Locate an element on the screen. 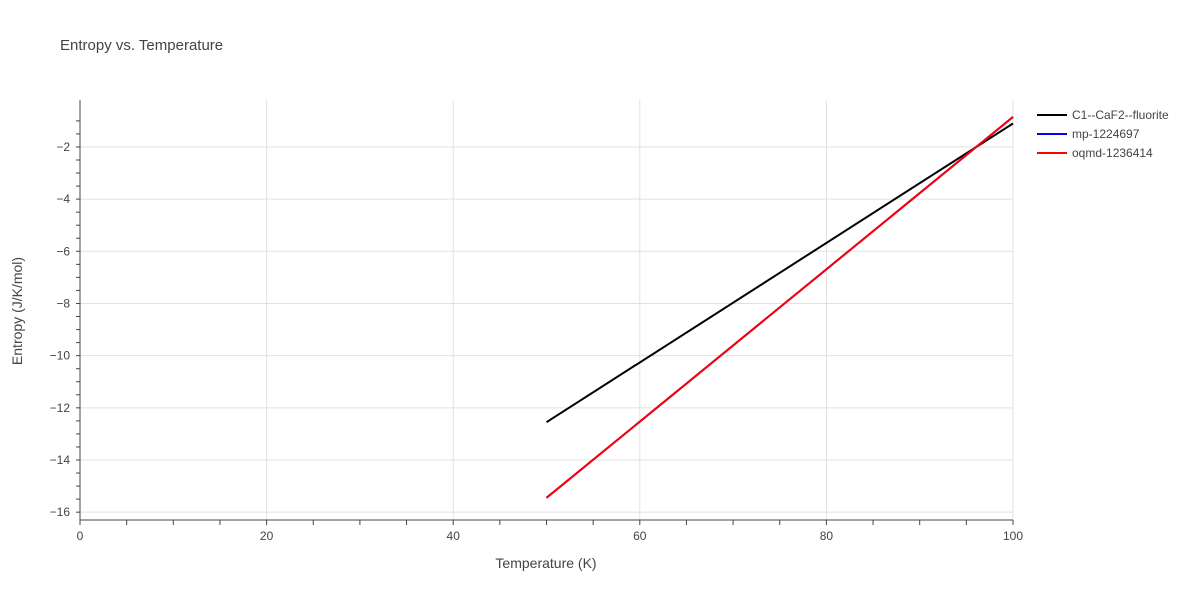 This screenshot has height=600, width=1200. y-axis-title: Entropy (J/K/mol) is located at coordinates (17, 311).